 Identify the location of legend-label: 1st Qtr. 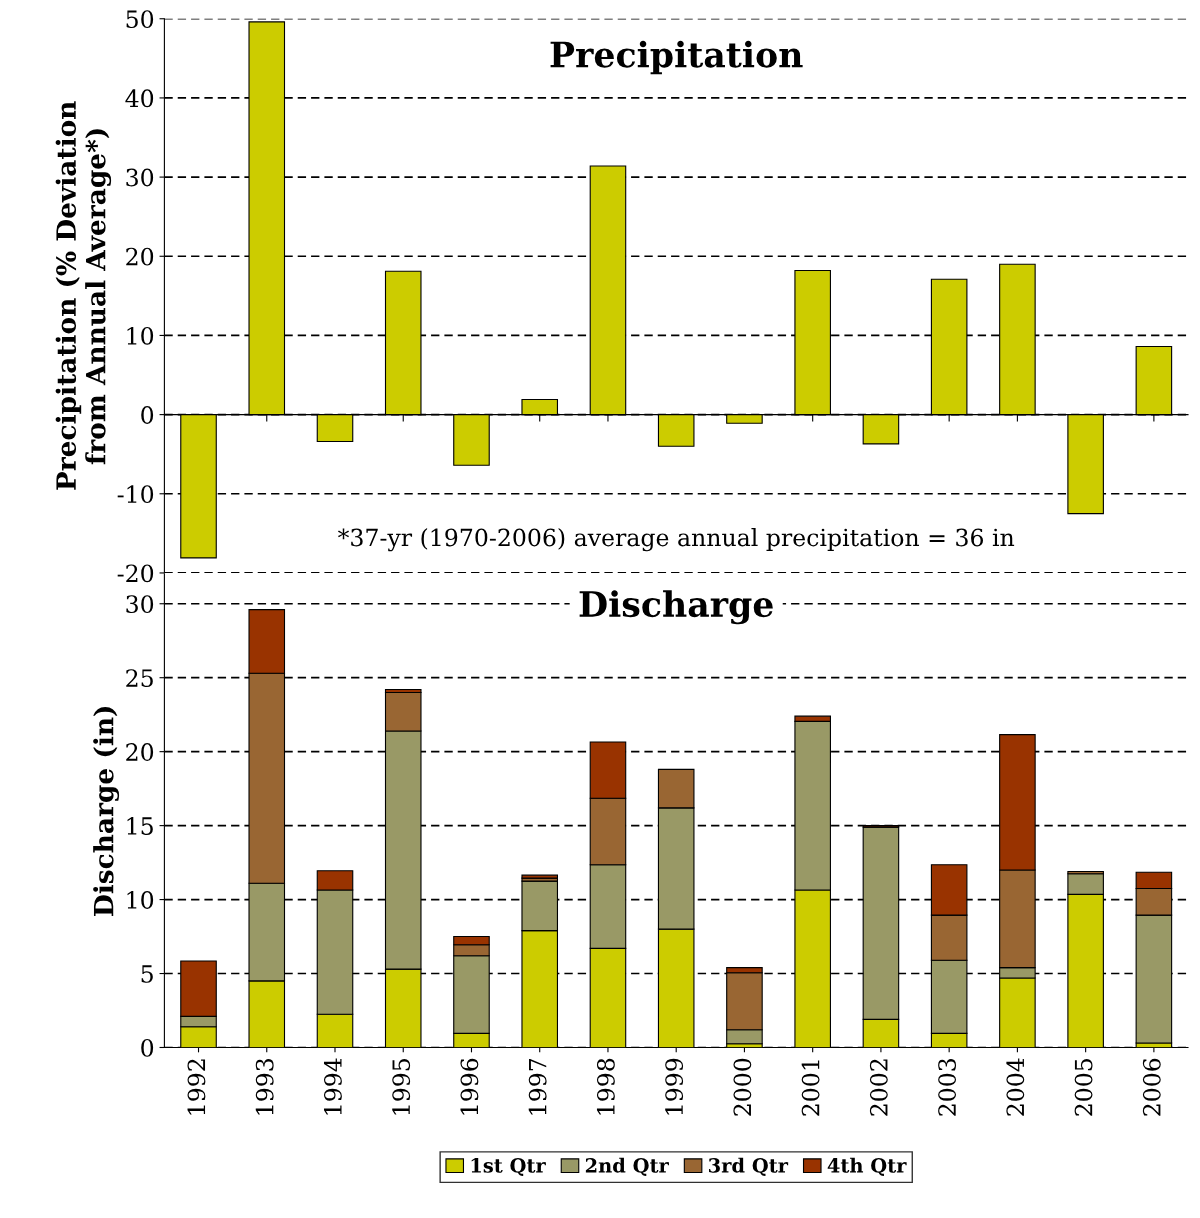
(508, 1167).